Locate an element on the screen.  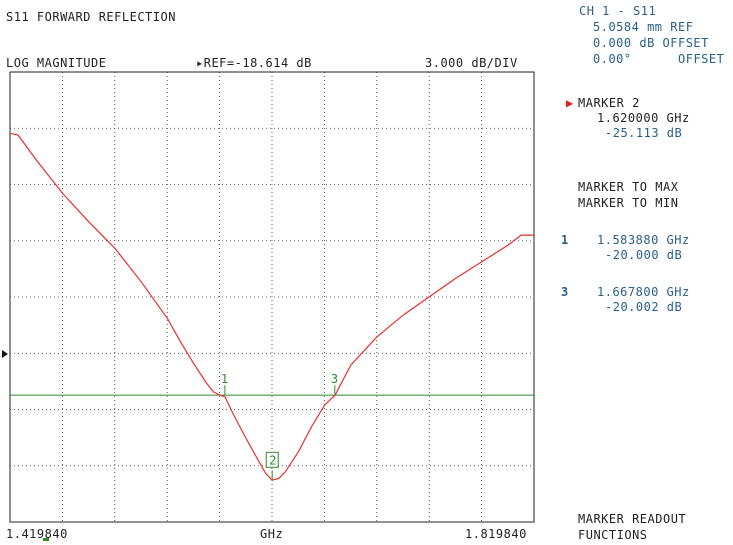
marker-to-max-button: MARKER TO MAX is located at coordinates (628, 187).